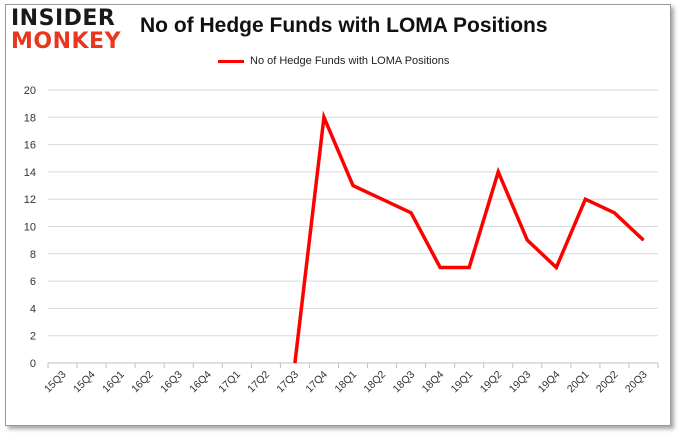 The image size is (680, 433). What do you see at coordinates (520, 382) in the screenshot?
I see `x-tick-label: 19Q3` at bounding box center [520, 382].